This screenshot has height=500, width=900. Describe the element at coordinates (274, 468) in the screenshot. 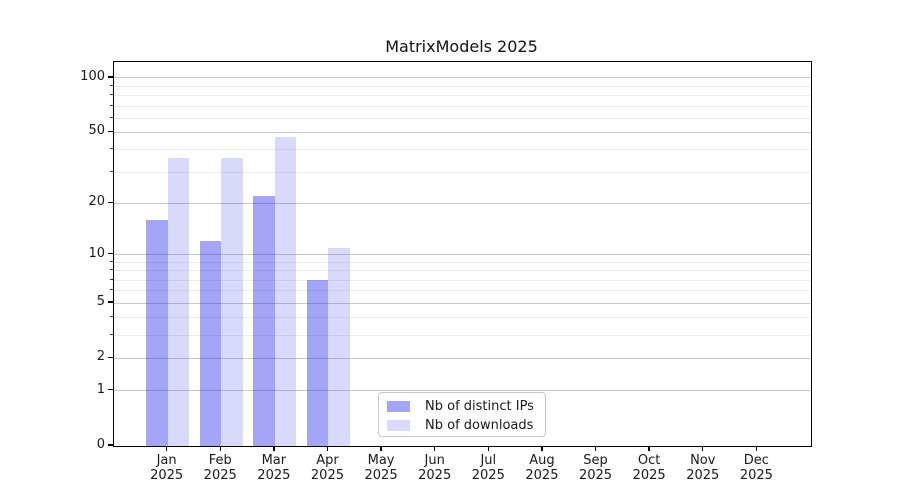

I see `x-tick-label: Mar 2025` at that location.